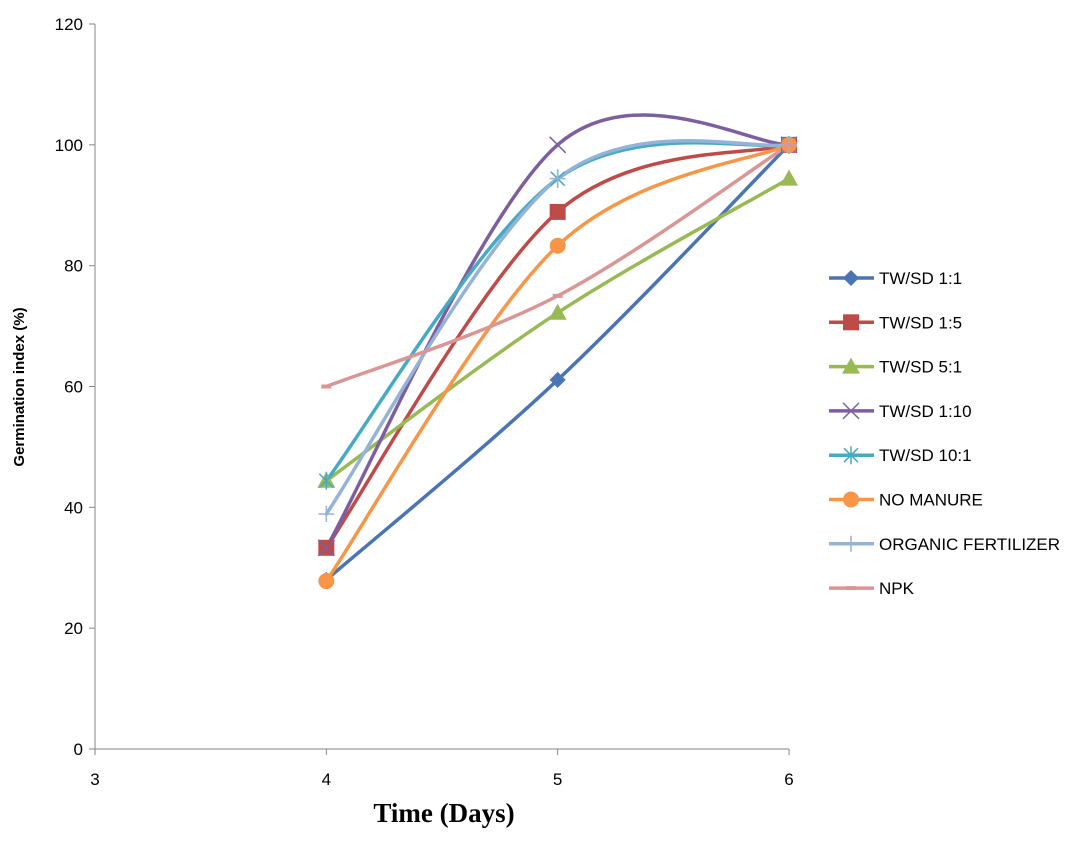  What do you see at coordinates (557, 779) in the screenshot?
I see `x-tick-label: 5` at bounding box center [557, 779].